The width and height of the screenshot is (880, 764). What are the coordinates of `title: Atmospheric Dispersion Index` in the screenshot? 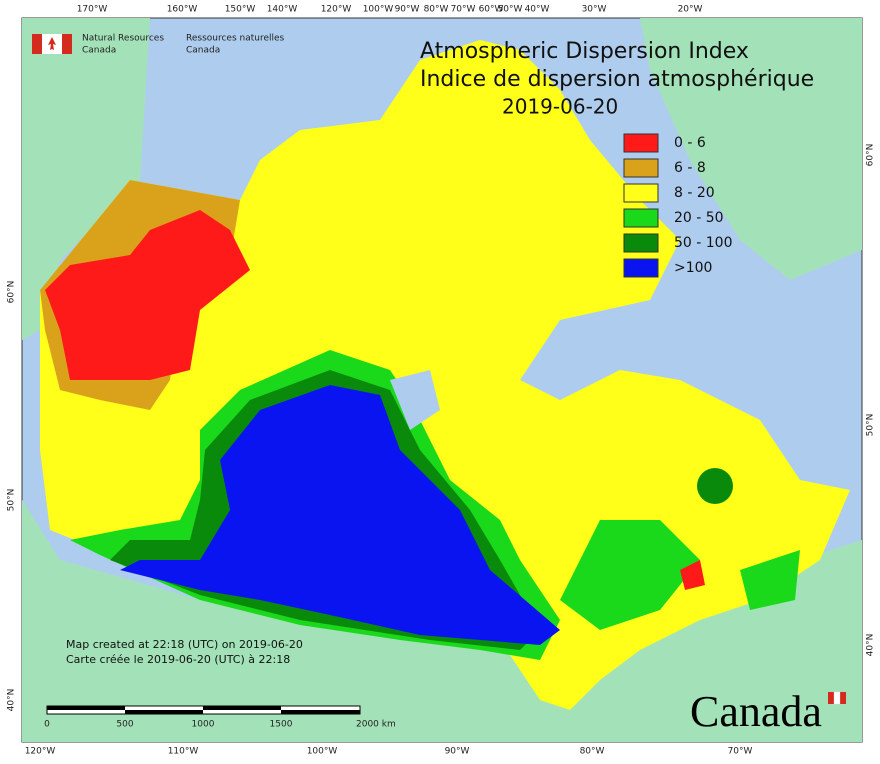 It's located at (584, 51).